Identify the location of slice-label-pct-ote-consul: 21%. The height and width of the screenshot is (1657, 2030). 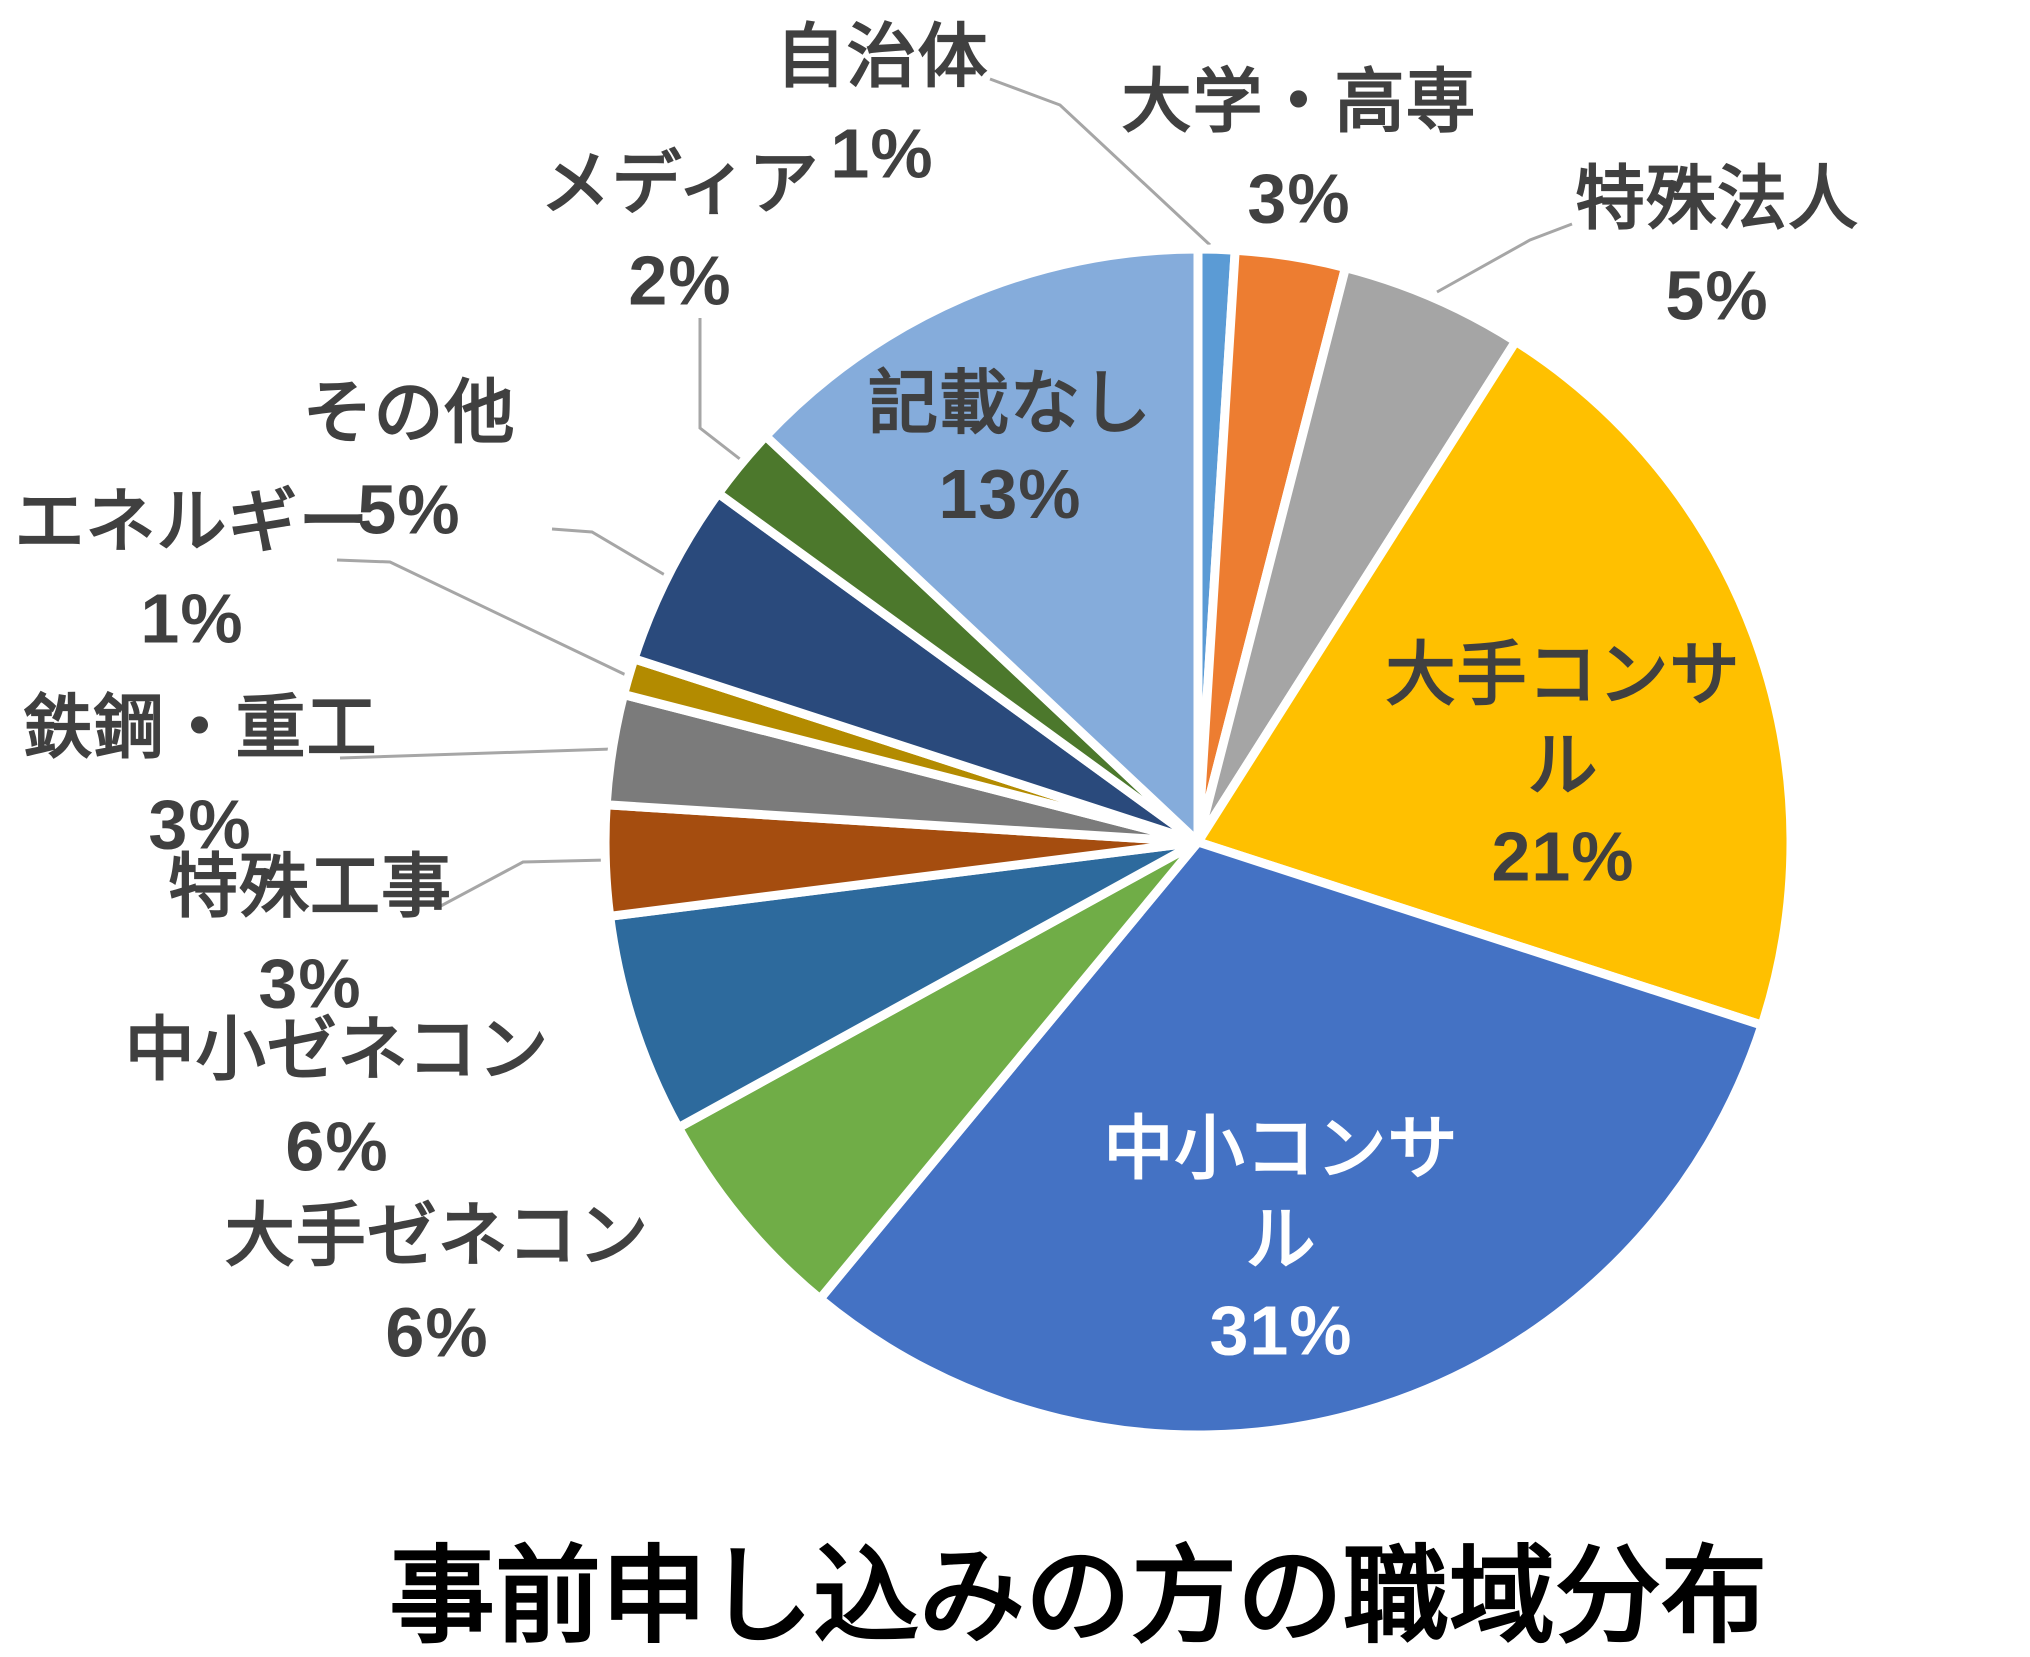
(1563, 856).